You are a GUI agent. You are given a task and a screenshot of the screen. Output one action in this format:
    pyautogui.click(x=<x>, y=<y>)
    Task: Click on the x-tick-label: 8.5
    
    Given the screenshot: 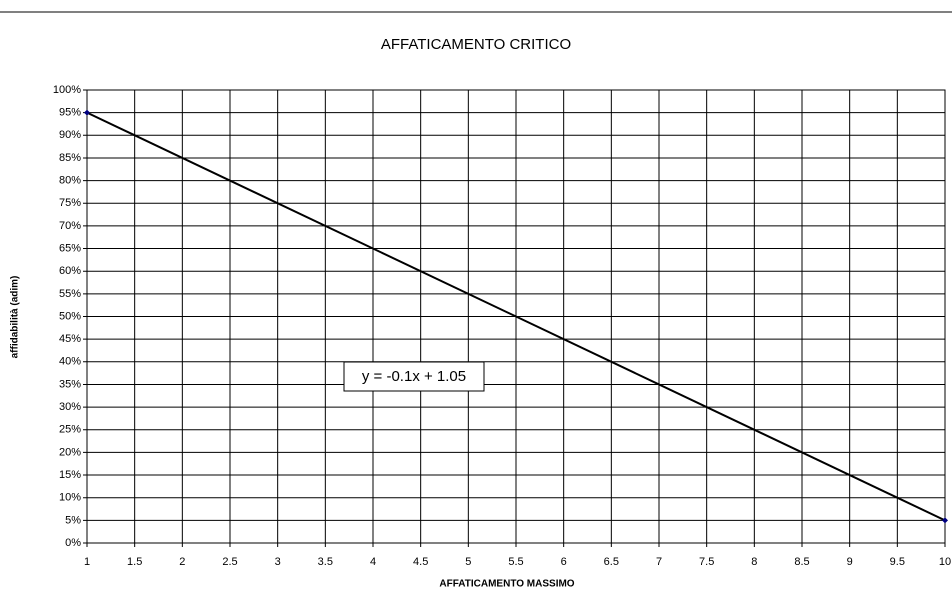 What is the action you would take?
    pyautogui.click(x=801, y=562)
    